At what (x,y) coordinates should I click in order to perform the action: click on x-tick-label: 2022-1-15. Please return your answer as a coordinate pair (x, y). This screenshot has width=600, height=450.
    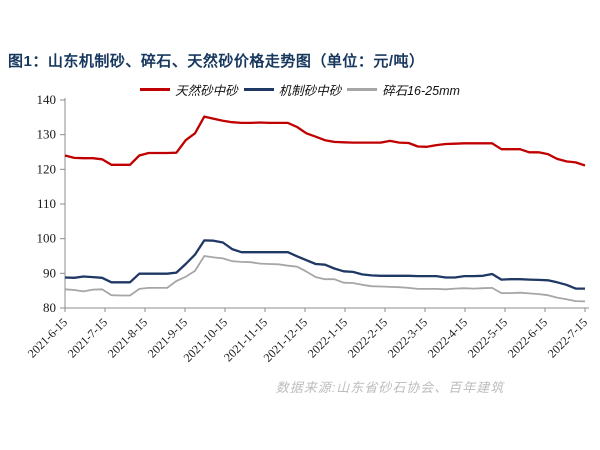
    Looking at the image, I should click on (327, 337).